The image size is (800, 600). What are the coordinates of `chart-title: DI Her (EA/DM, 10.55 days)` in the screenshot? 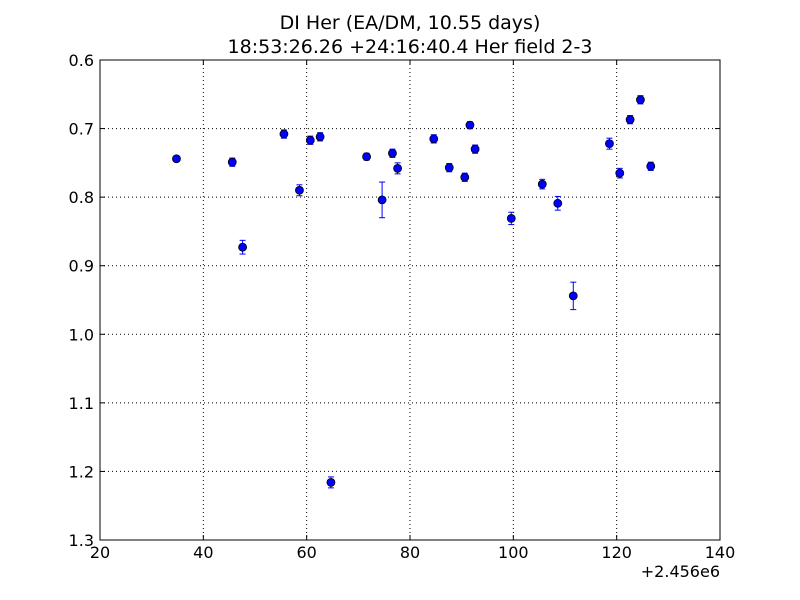 It's located at (410, 23).